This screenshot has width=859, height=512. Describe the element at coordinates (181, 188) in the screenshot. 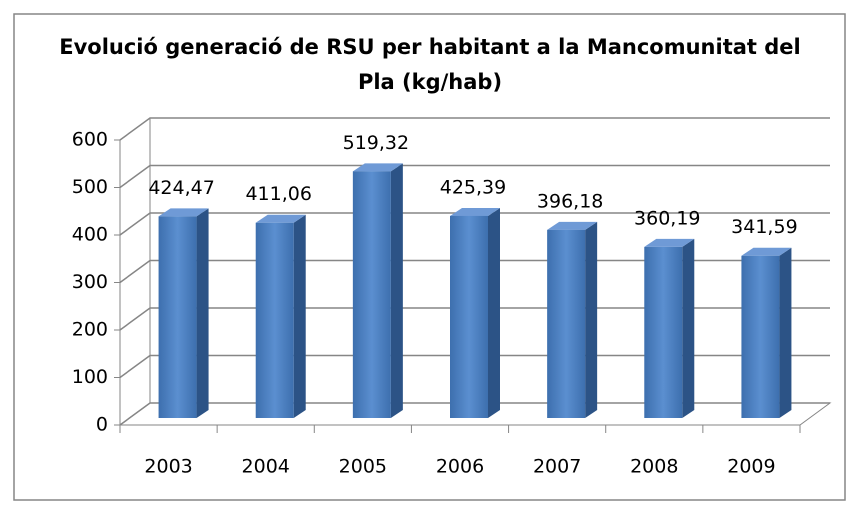

I see `data-label: 424,47` at that location.